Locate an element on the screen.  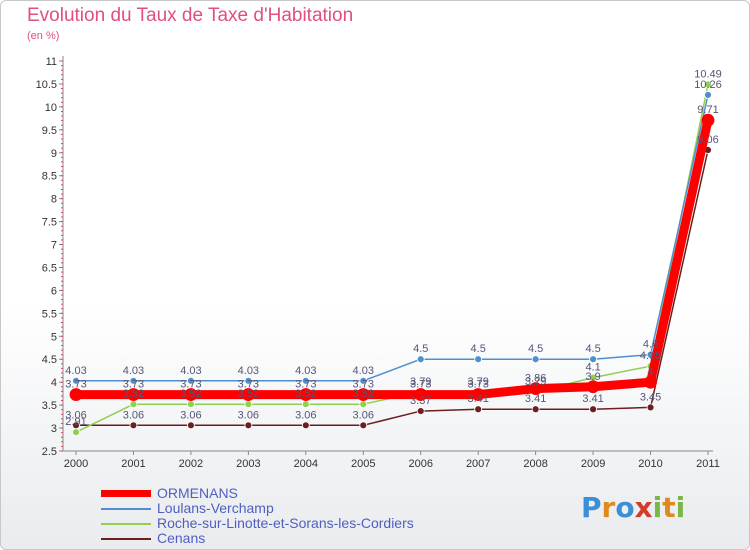
x-tick-label: 2000 is located at coordinates (76, 464).